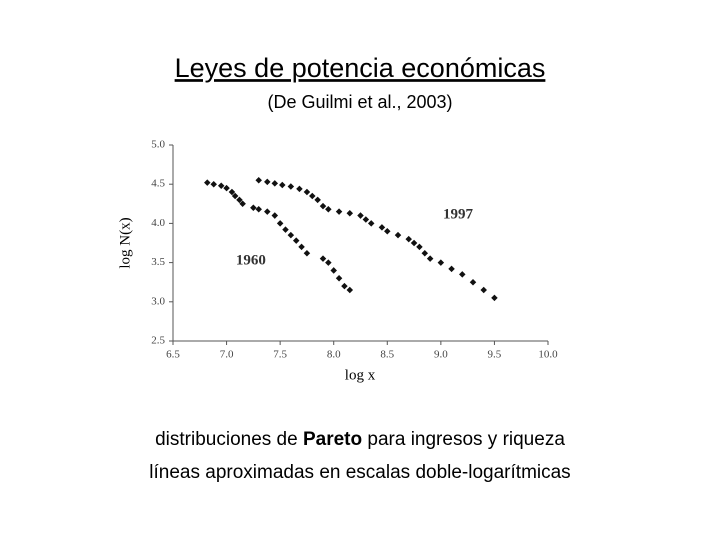  Describe the element at coordinates (251, 261) in the screenshot. I see `series-label: 1960` at that location.